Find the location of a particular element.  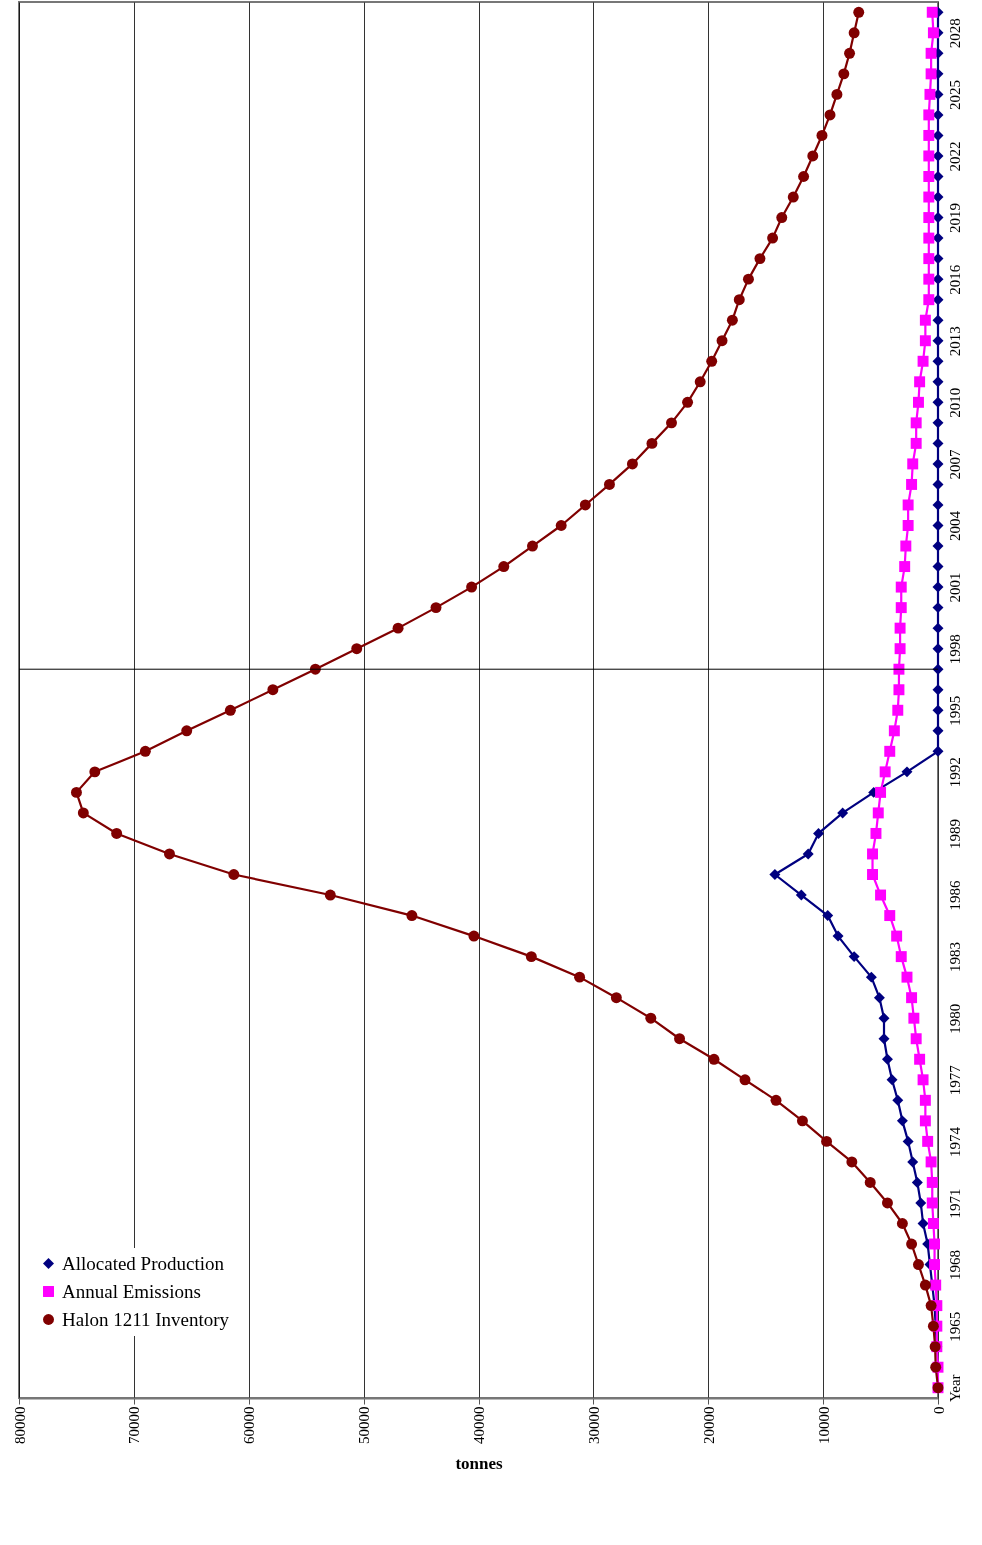

y-tick-label: Year is located at coordinates (954, 1388).